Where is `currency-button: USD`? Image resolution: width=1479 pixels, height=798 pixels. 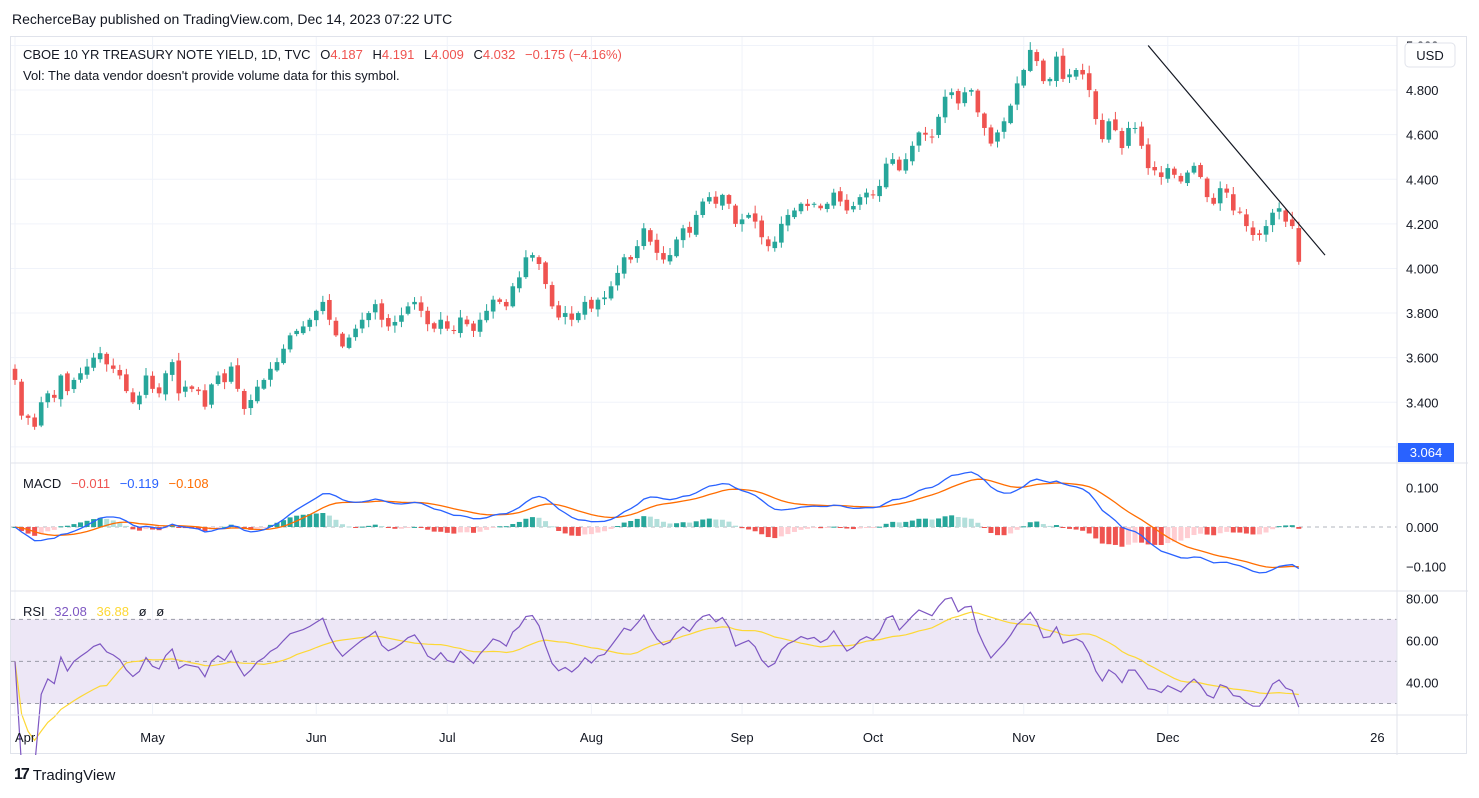 currency-button: USD is located at coordinates (1430, 55).